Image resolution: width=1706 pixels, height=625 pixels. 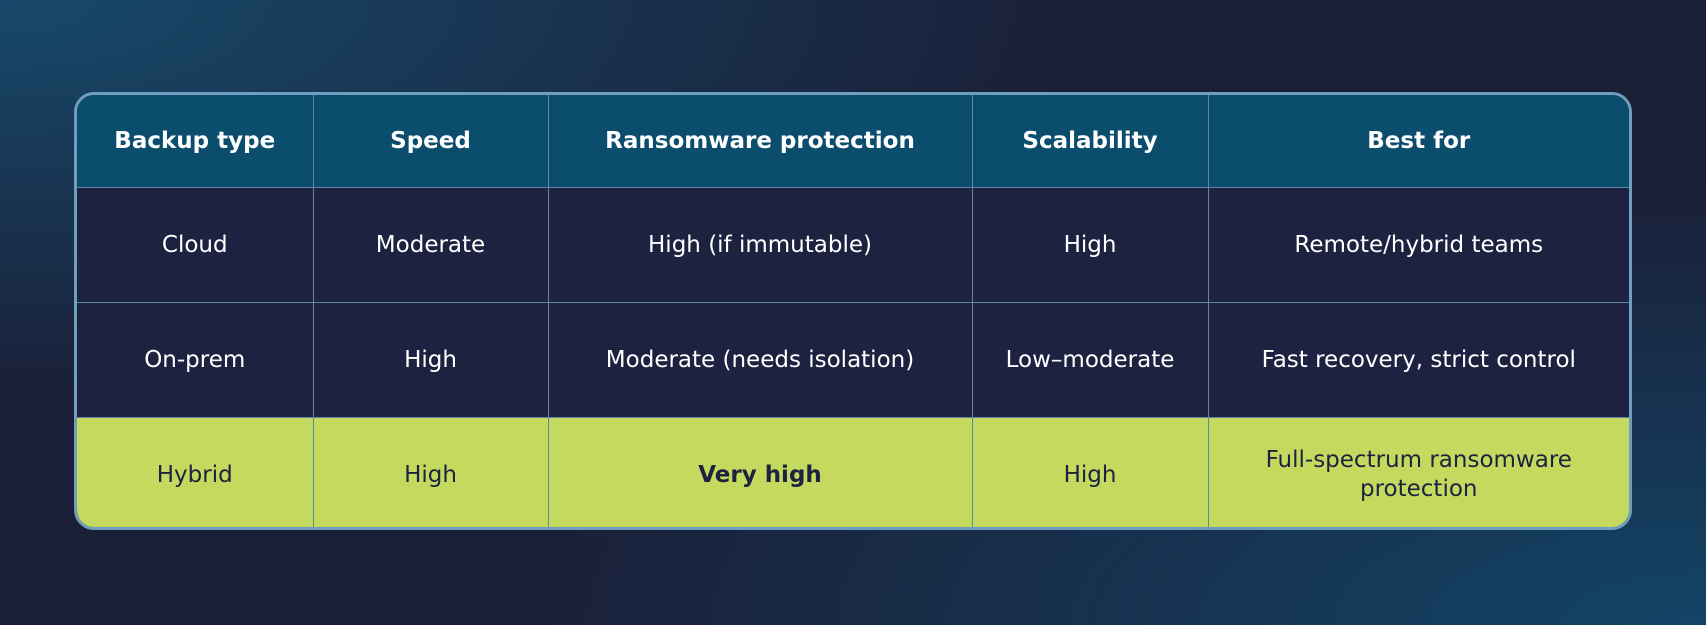 What do you see at coordinates (195, 472) in the screenshot?
I see `table-cell: Hybrid` at bounding box center [195, 472].